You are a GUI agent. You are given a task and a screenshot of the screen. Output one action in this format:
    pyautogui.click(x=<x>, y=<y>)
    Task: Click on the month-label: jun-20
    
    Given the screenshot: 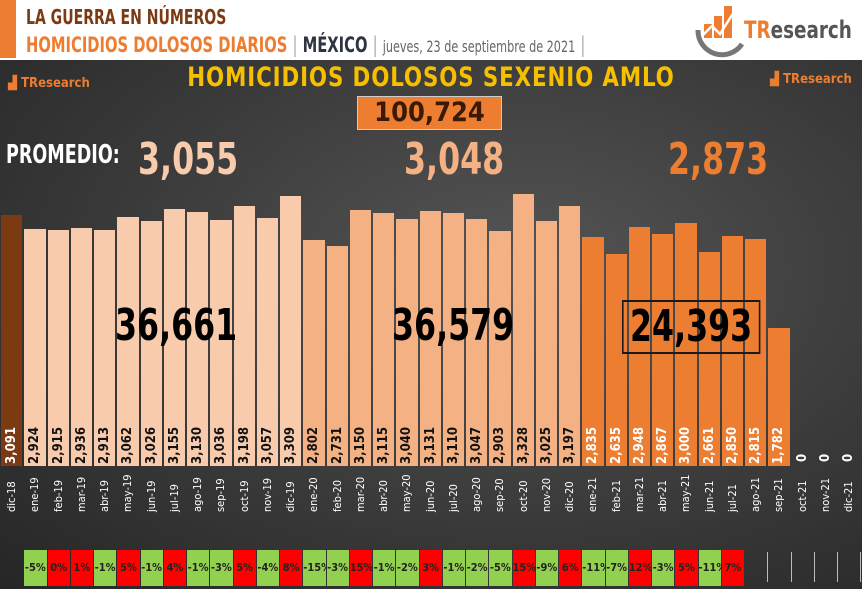 What is the action you would take?
    pyautogui.click(x=430, y=496)
    